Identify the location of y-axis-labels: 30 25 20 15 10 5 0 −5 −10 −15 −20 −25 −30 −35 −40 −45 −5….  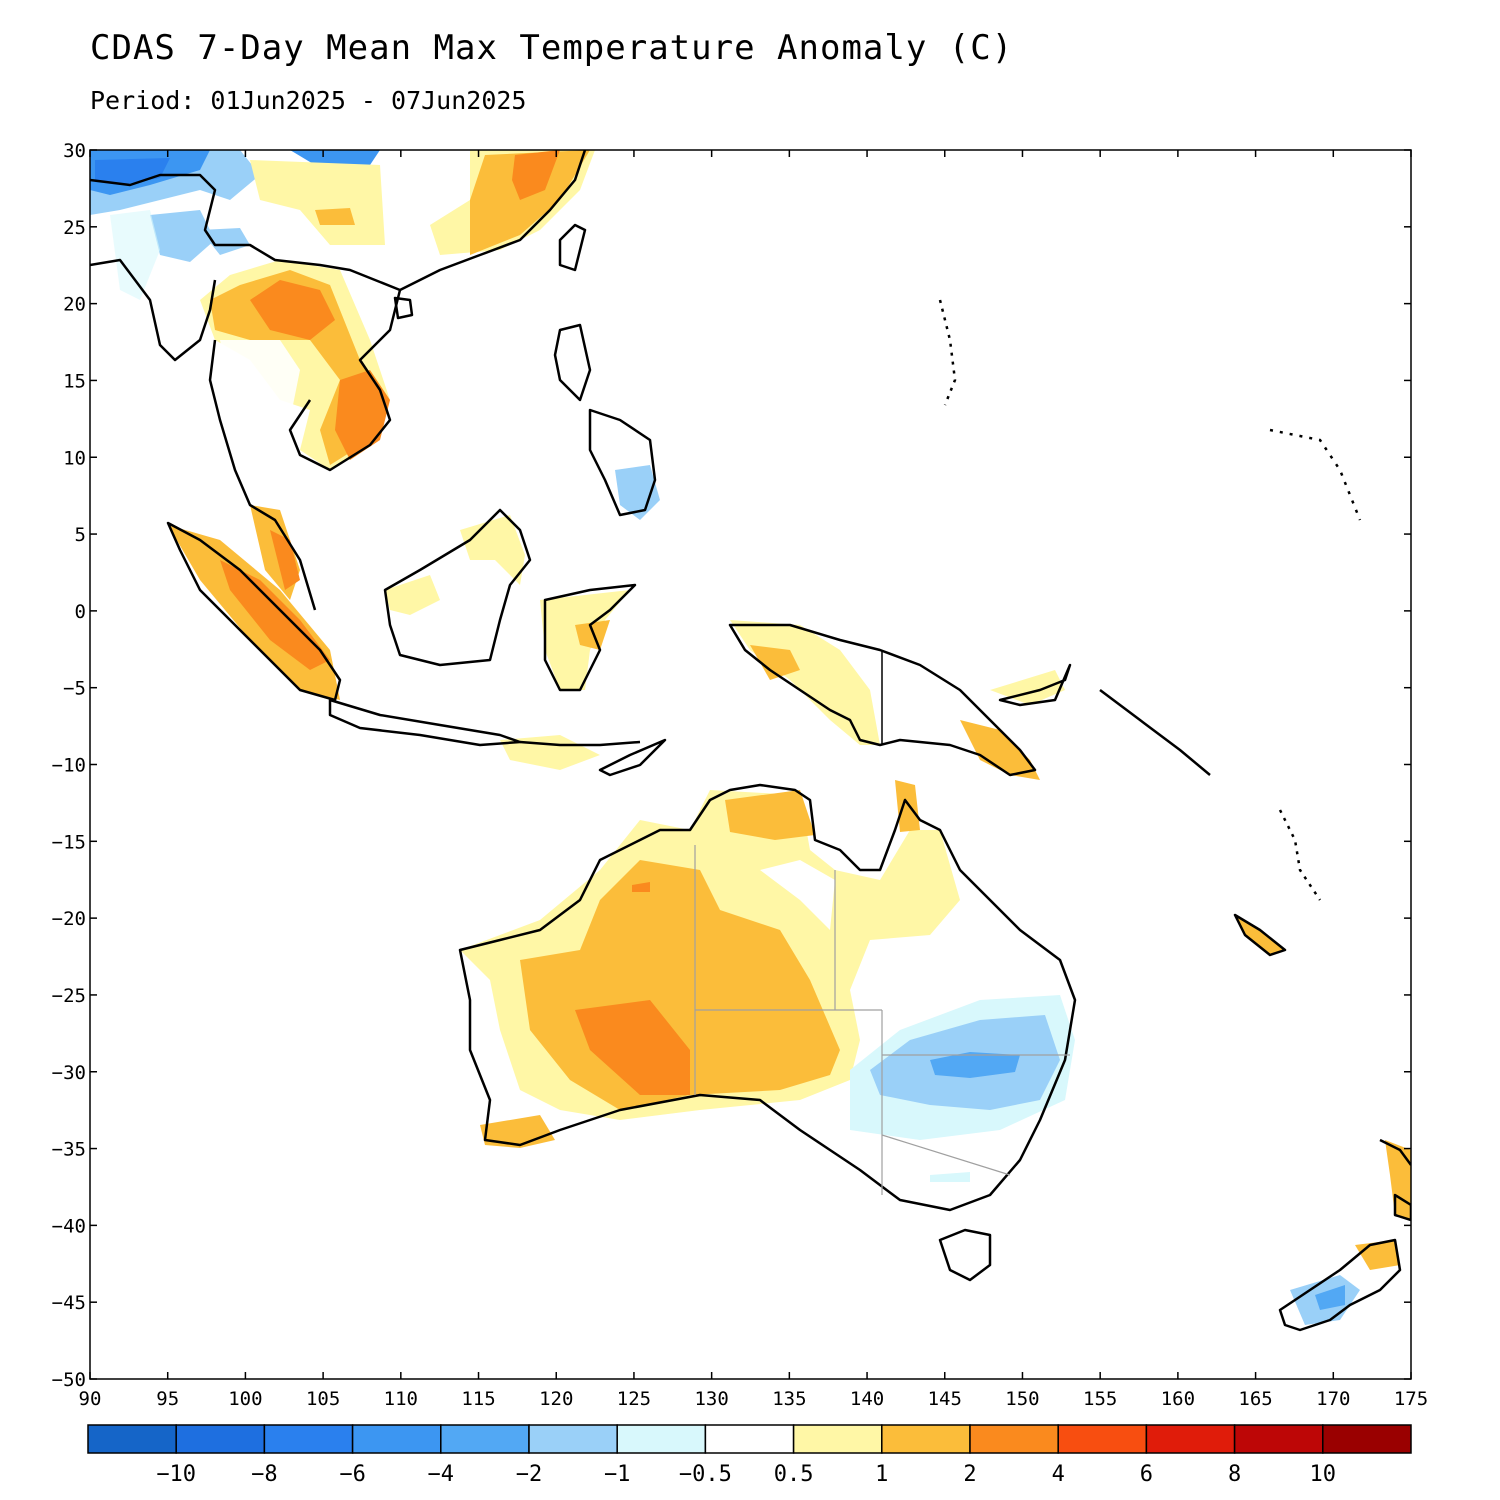
(69, 765).